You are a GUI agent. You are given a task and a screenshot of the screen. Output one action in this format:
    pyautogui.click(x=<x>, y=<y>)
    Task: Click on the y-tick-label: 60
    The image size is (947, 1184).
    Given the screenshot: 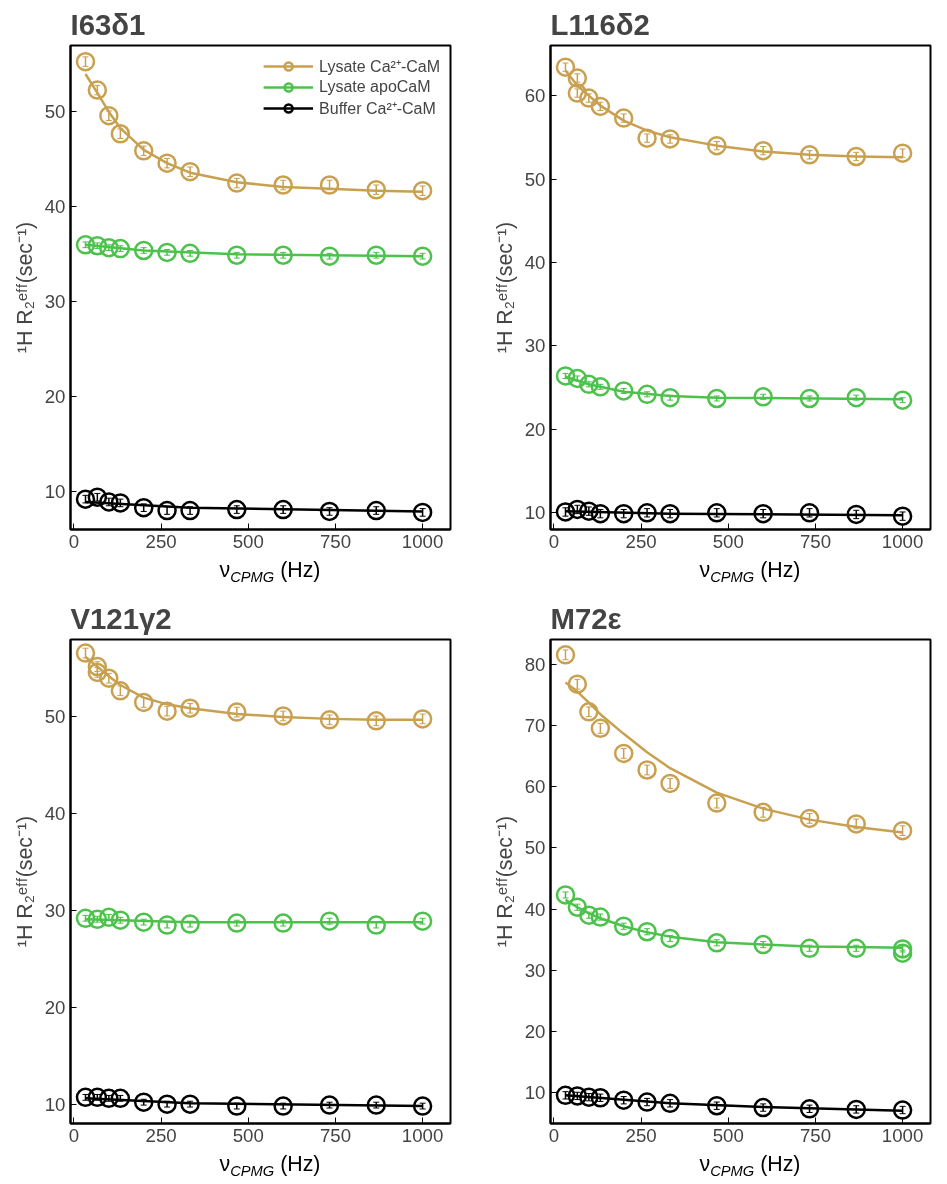 What is the action you would take?
    pyautogui.click(x=535, y=96)
    